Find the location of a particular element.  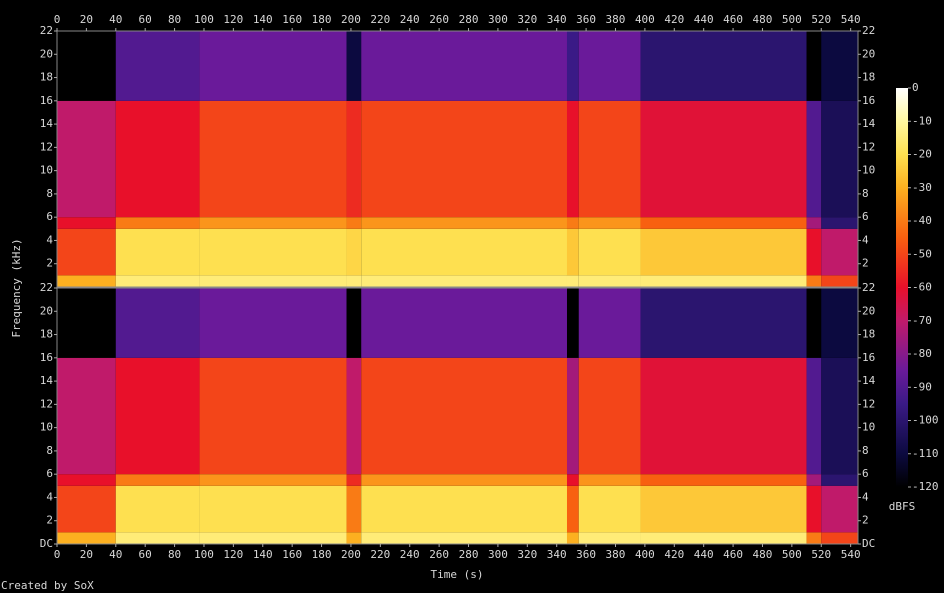

x-tick-label: 200 is located at coordinates (351, 554).